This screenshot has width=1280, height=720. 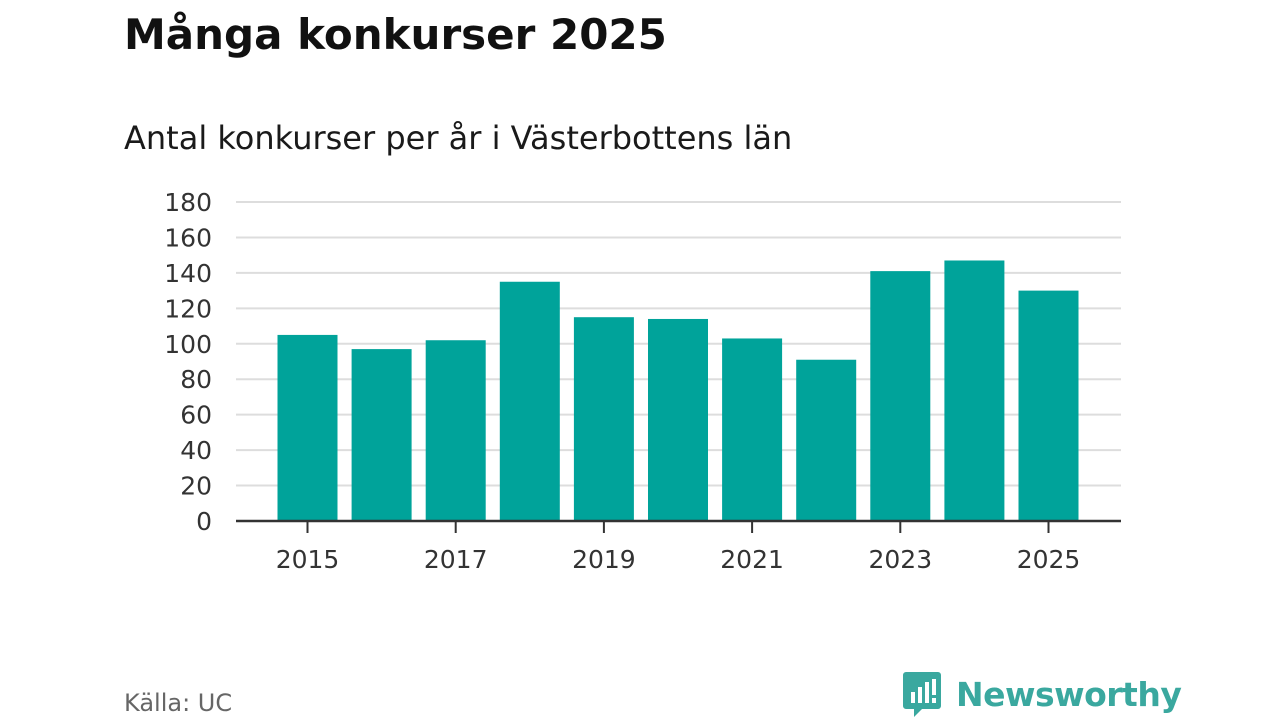 I want to click on bar-2016, so click(x=381, y=435).